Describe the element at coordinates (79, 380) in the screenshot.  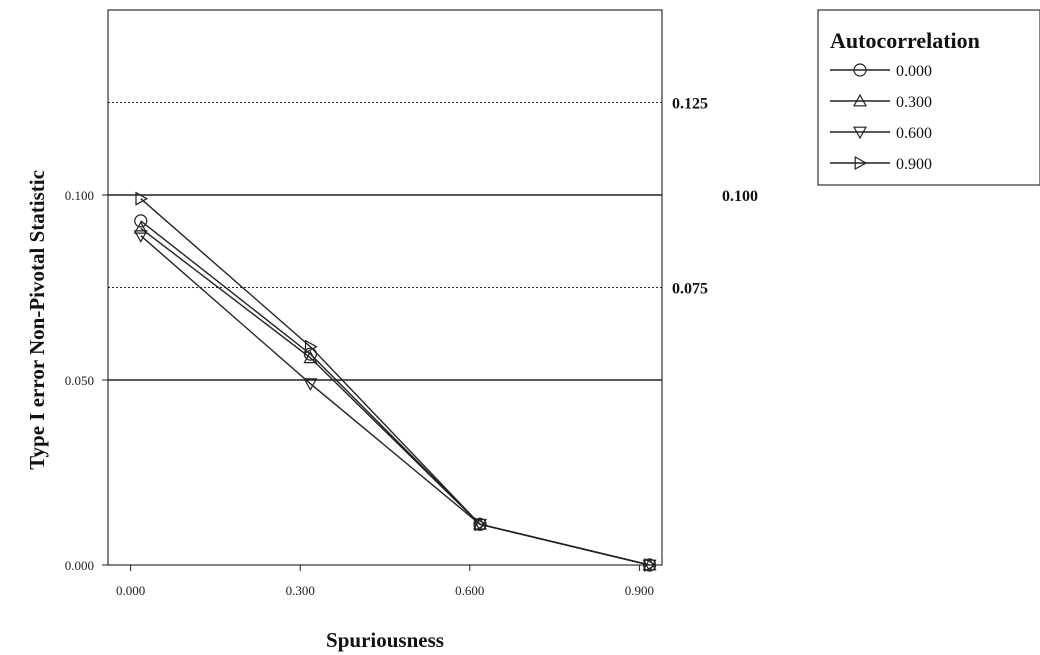
I see `y-tick-label: 0.050` at that location.